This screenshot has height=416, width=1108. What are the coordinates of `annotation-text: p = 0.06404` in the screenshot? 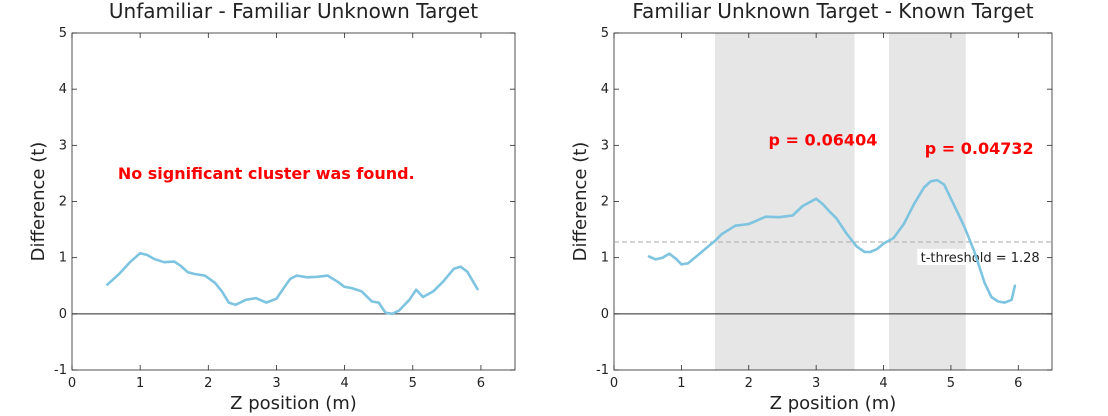 It's located at (822, 139).